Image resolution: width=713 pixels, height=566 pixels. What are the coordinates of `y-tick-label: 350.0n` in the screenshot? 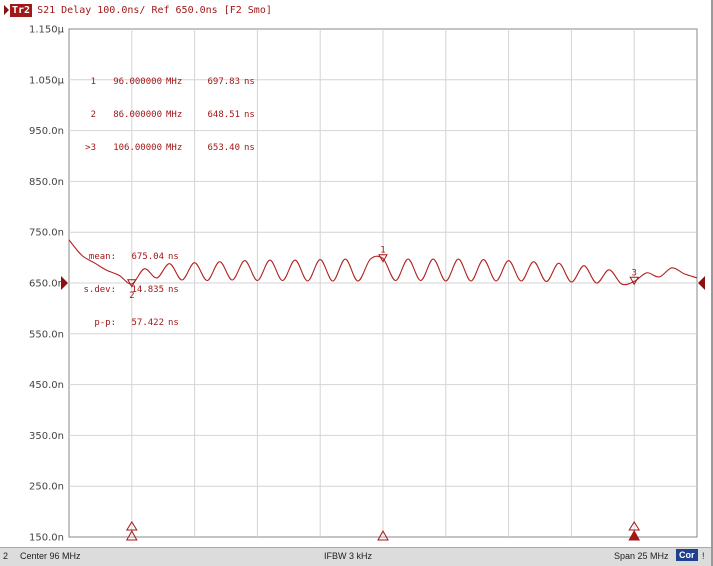 It's located at (46, 436).